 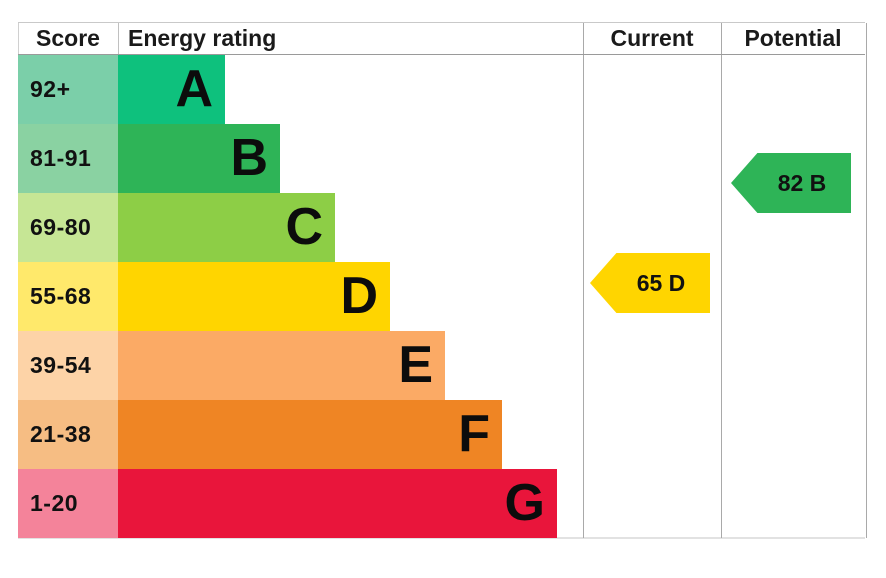 I want to click on grade-bar-g: G, so click(x=337, y=503).